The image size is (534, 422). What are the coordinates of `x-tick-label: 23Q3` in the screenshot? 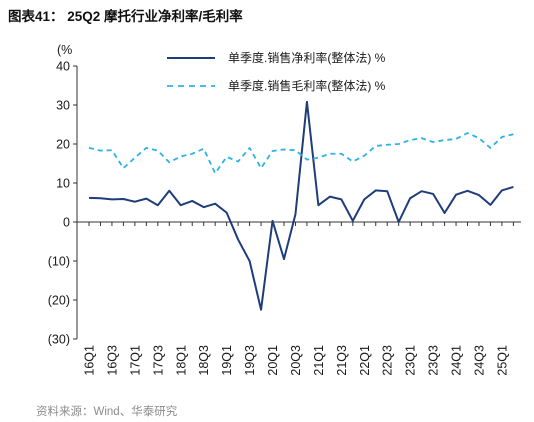 It's located at (434, 360).